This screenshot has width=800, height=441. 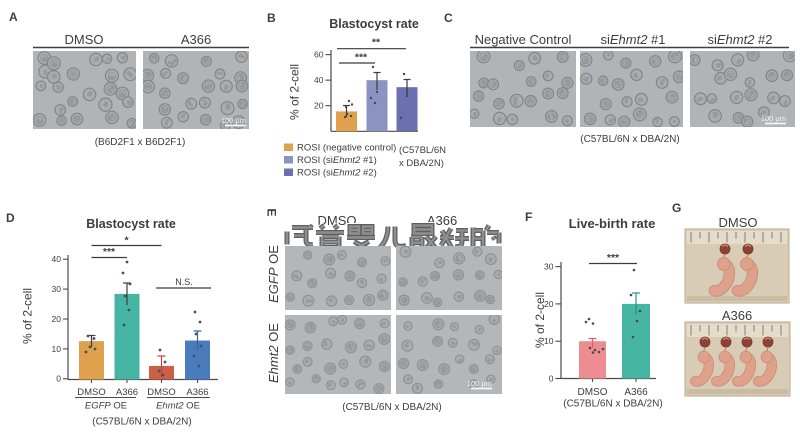 I want to click on svg-text: siEhmt2 #2, so click(x=739, y=39).